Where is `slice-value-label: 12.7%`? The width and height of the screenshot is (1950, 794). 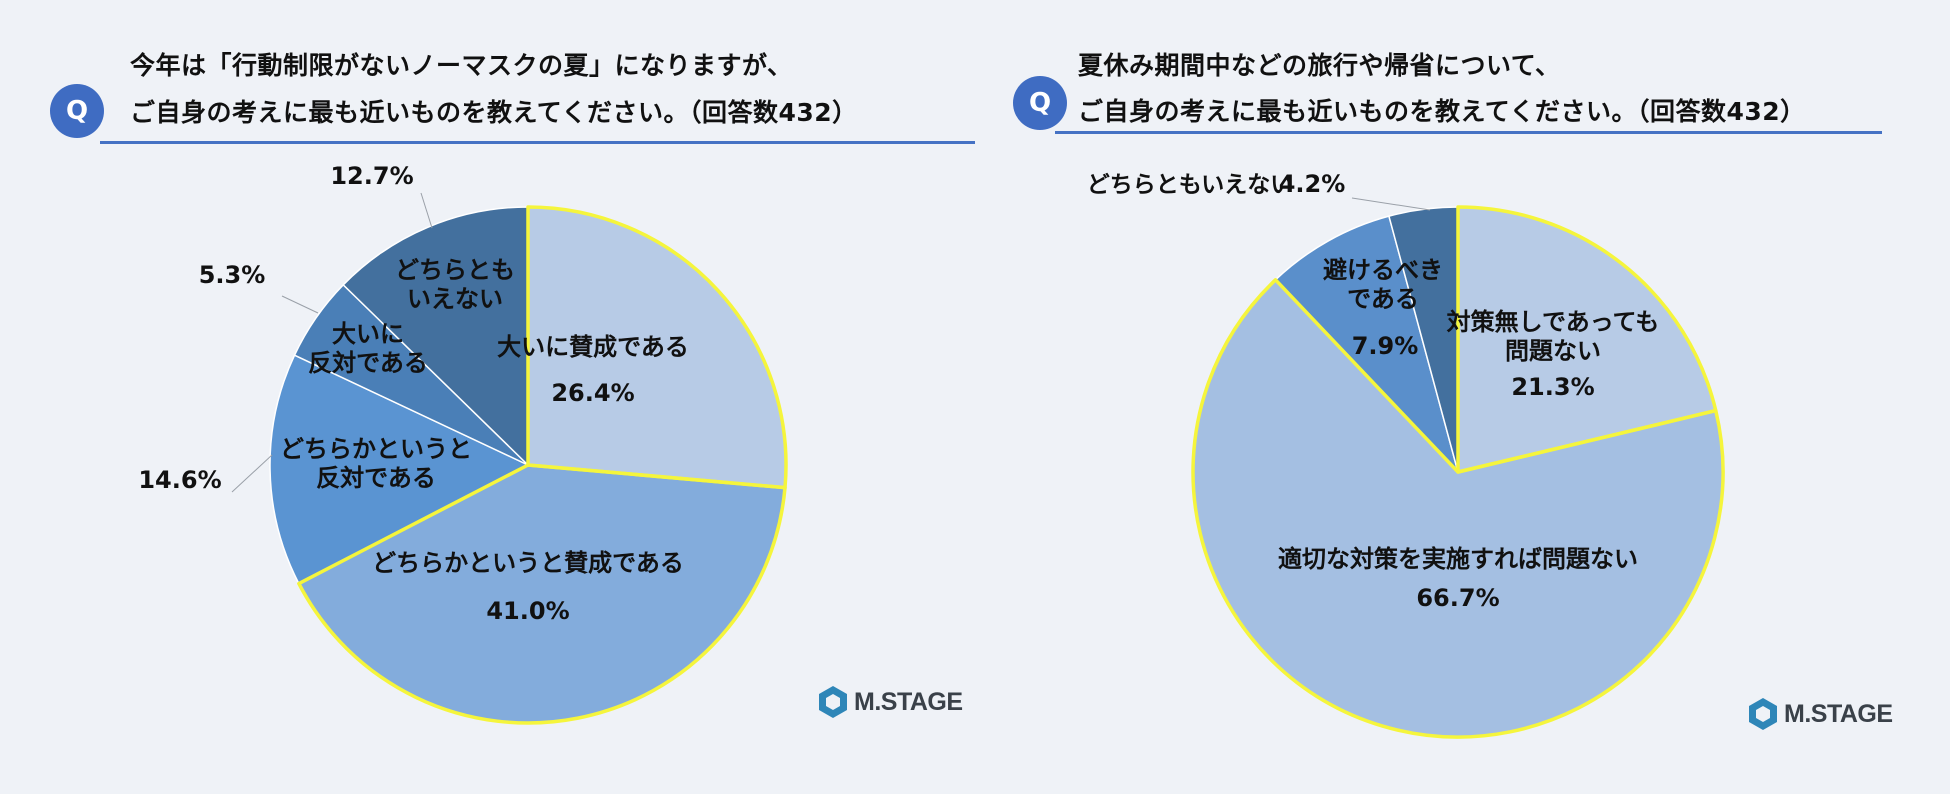 slice-value-label: 12.7% is located at coordinates (371, 176).